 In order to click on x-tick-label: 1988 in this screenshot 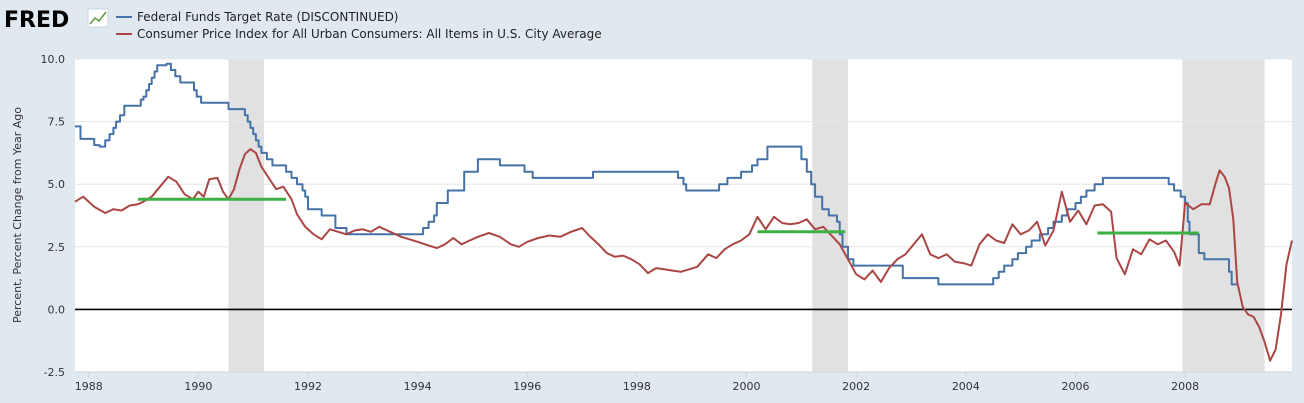, I will do `click(89, 386)`.